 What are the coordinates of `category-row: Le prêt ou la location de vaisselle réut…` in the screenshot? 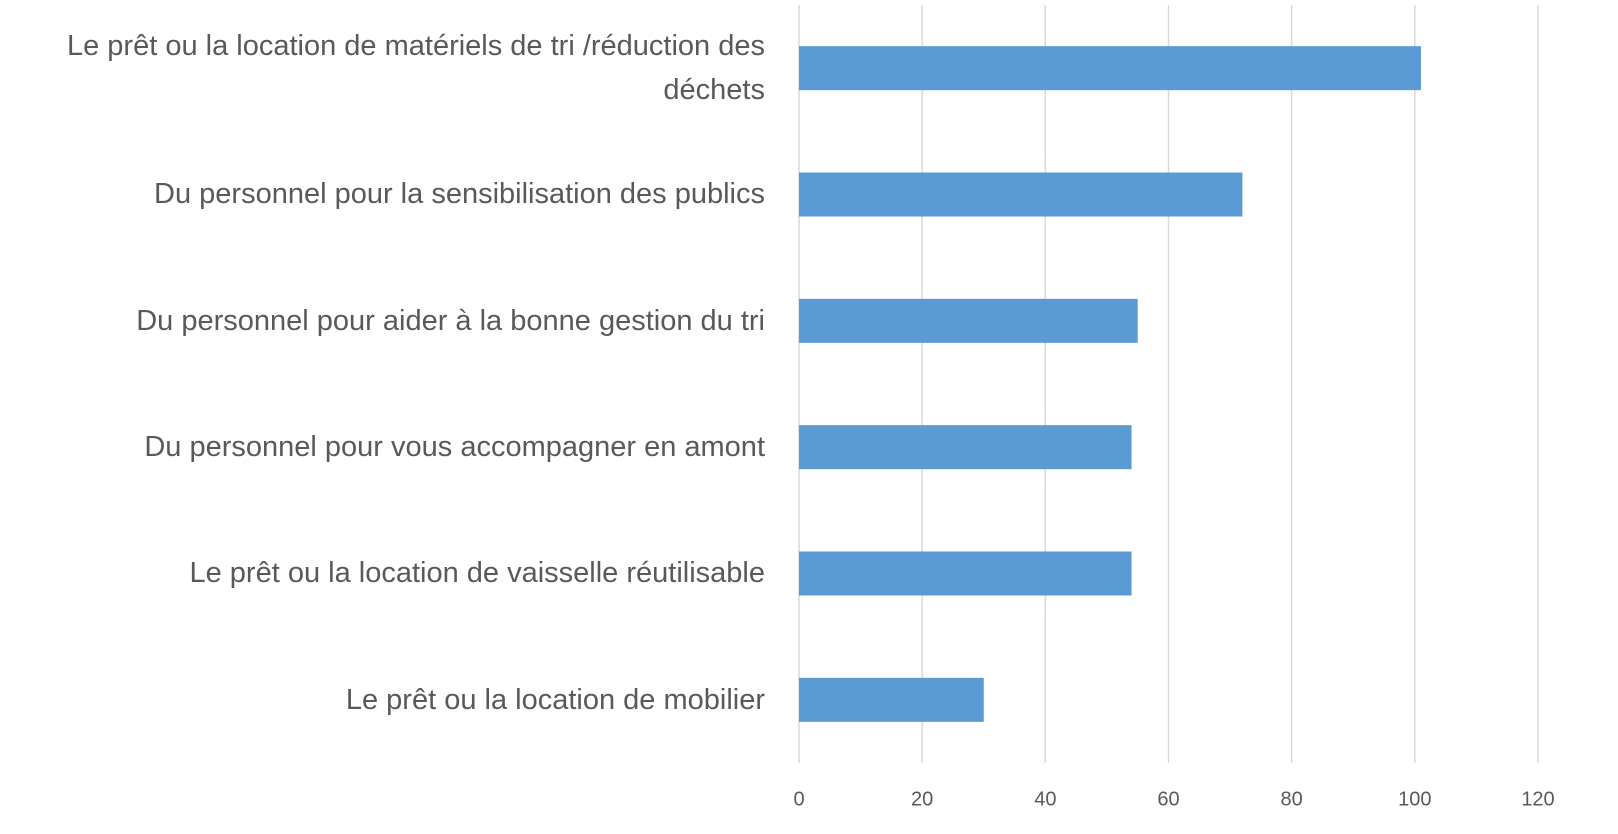 It's located at (382, 573).